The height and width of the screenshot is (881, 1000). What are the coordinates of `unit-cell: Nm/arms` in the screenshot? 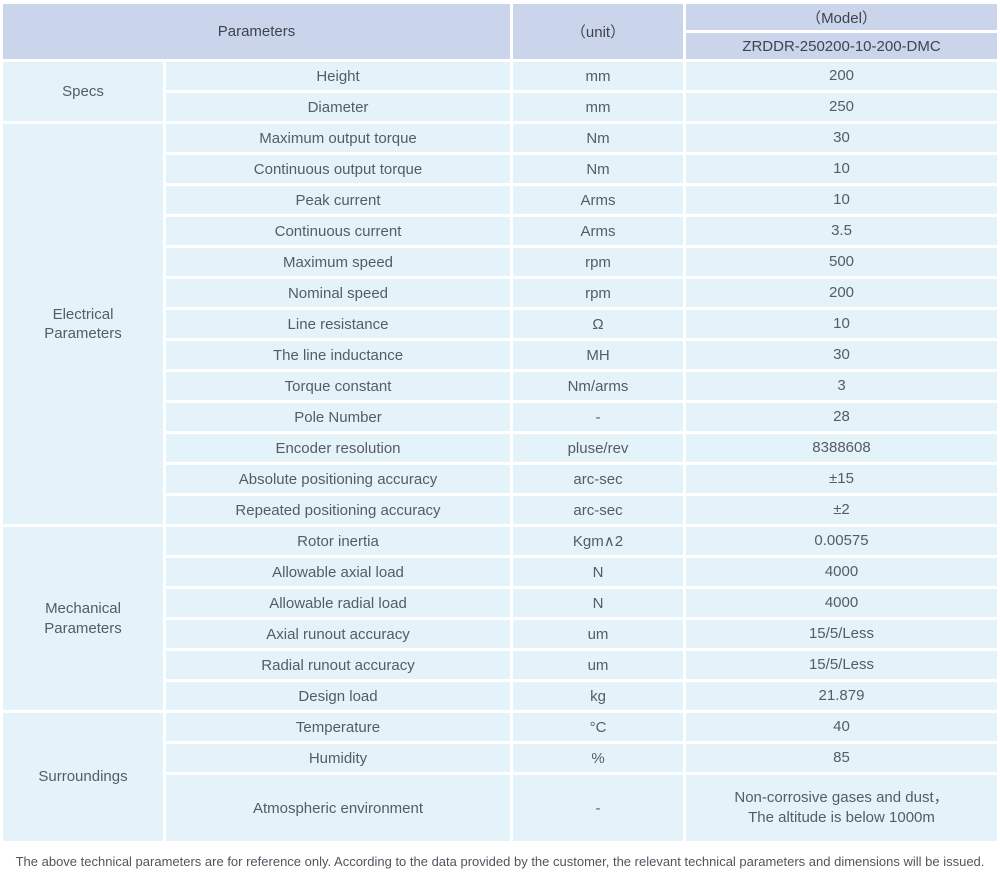 It's located at (598, 386).